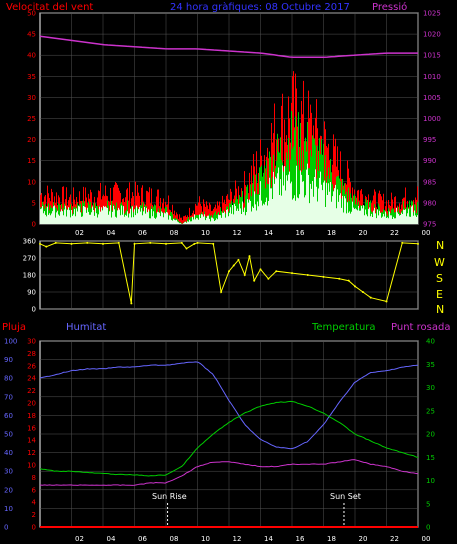 The width and height of the screenshot is (457, 544). Describe the element at coordinates (31, 98) in the screenshot. I see `y-tick-label: 30` at that location.